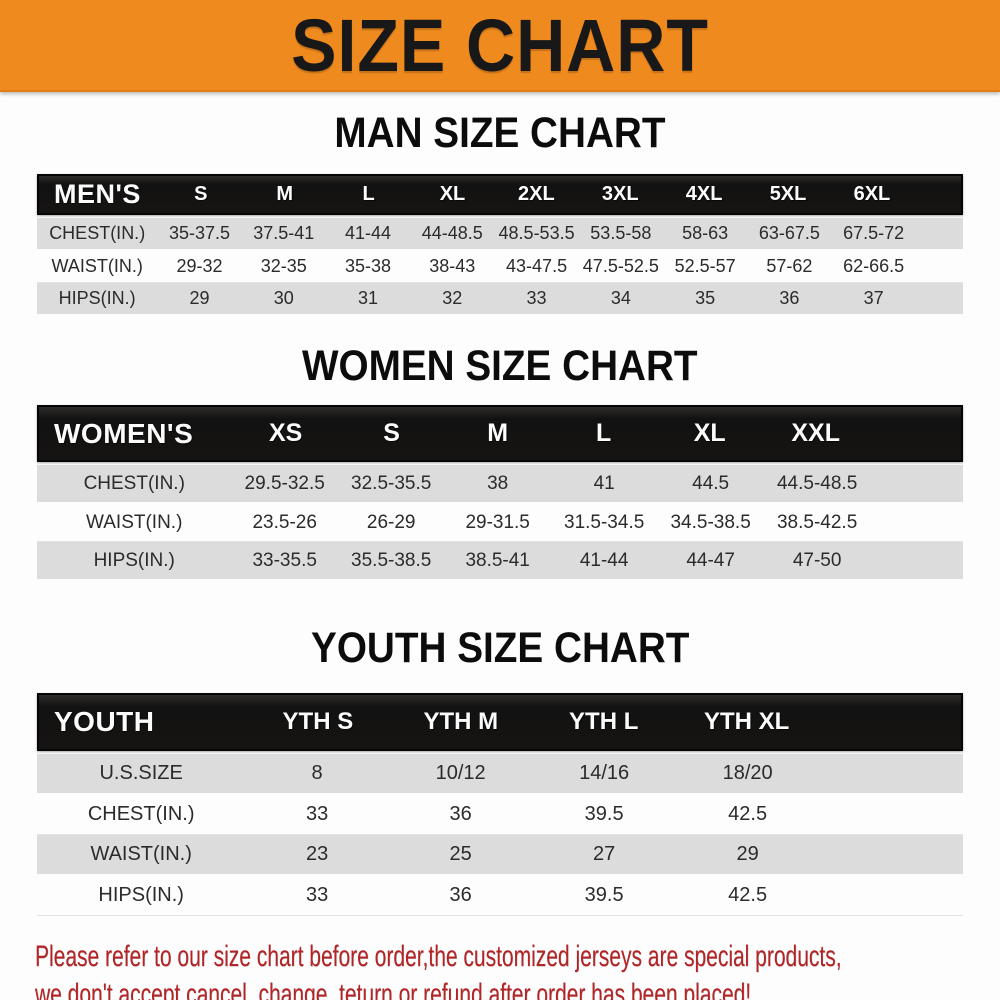 This screenshot has width=1000, height=1000. Describe the element at coordinates (500, 774) in the screenshot. I see `table-row-u-s-size: U.S.SIZE 8 10/12 14/16 18/20` at that location.